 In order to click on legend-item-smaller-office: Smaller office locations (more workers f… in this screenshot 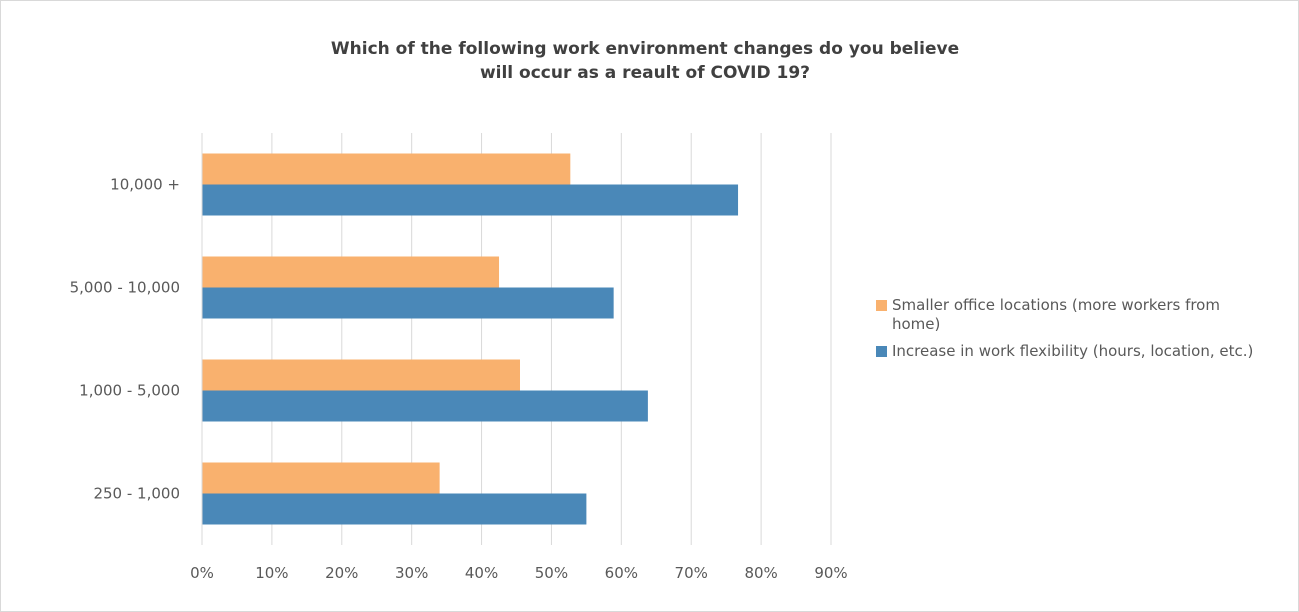, I will do `click(1066, 315)`.